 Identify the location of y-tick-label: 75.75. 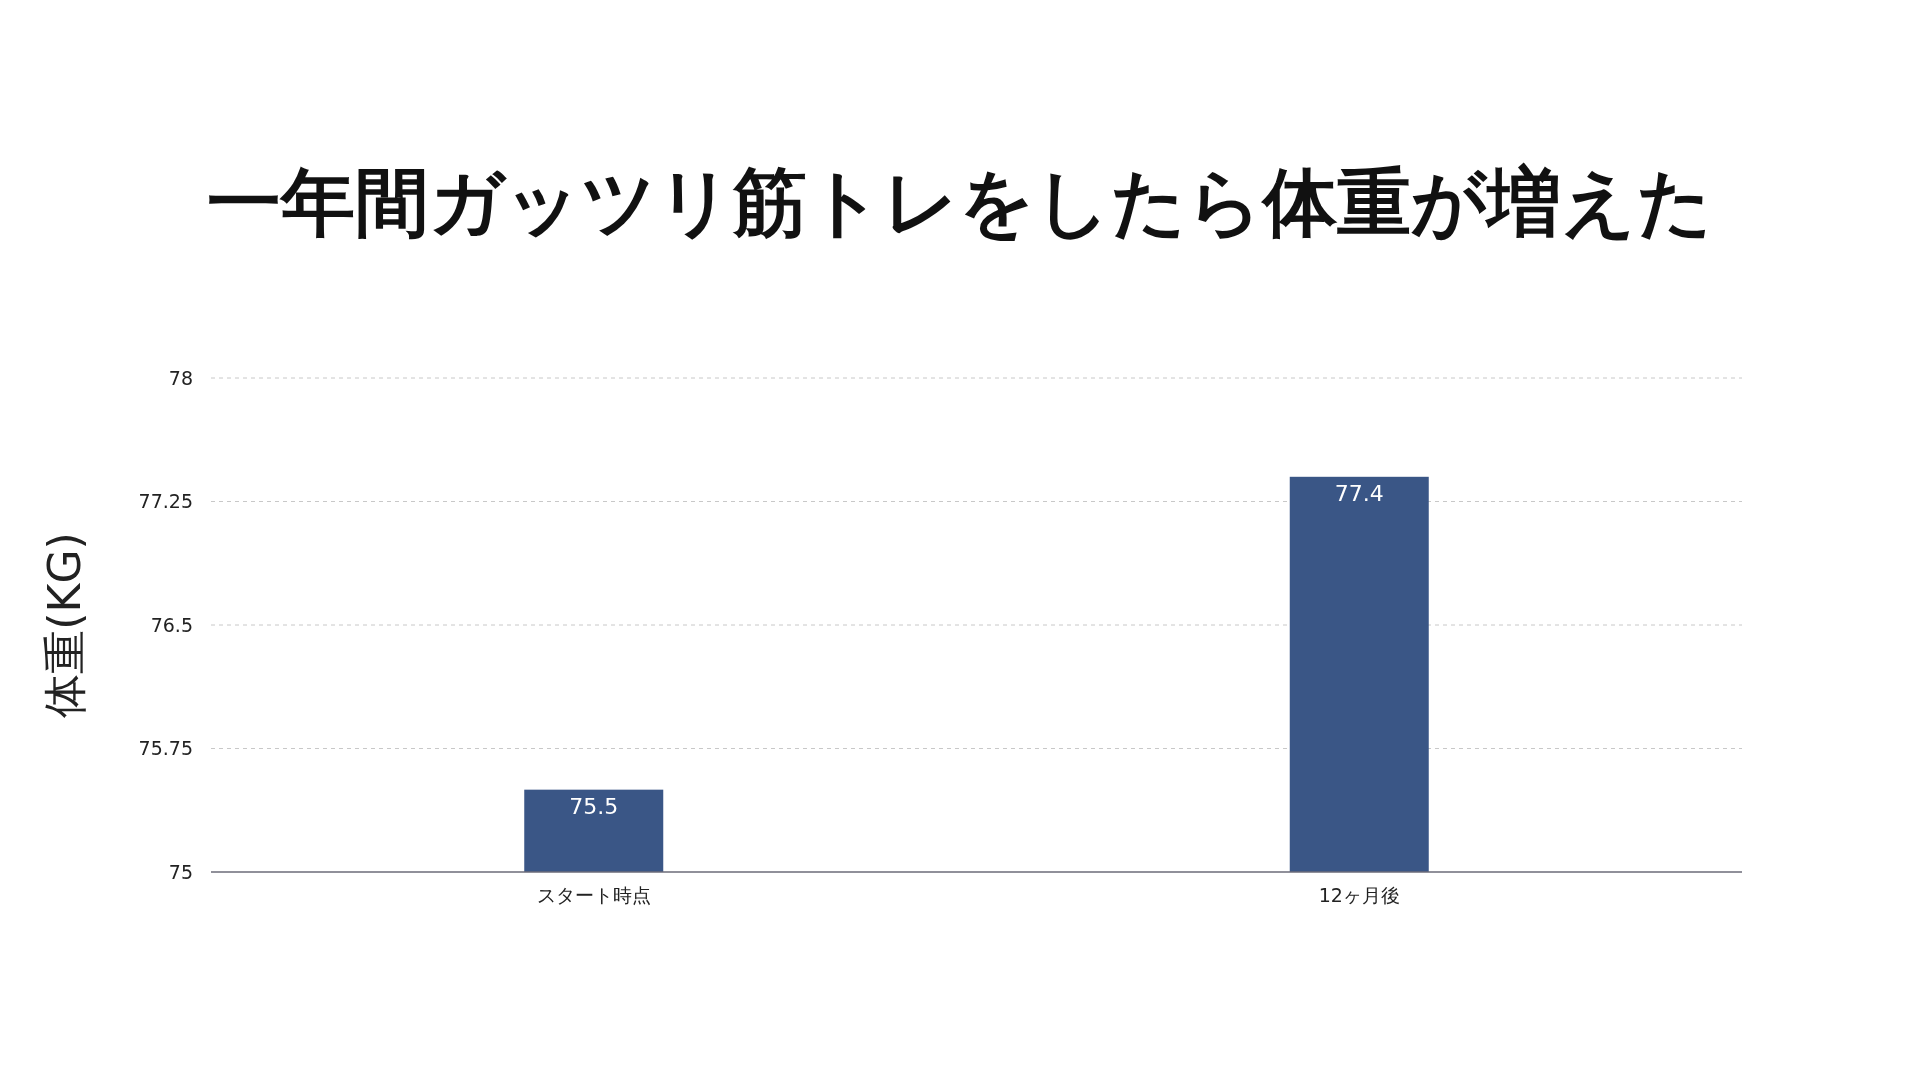
(165, 748).